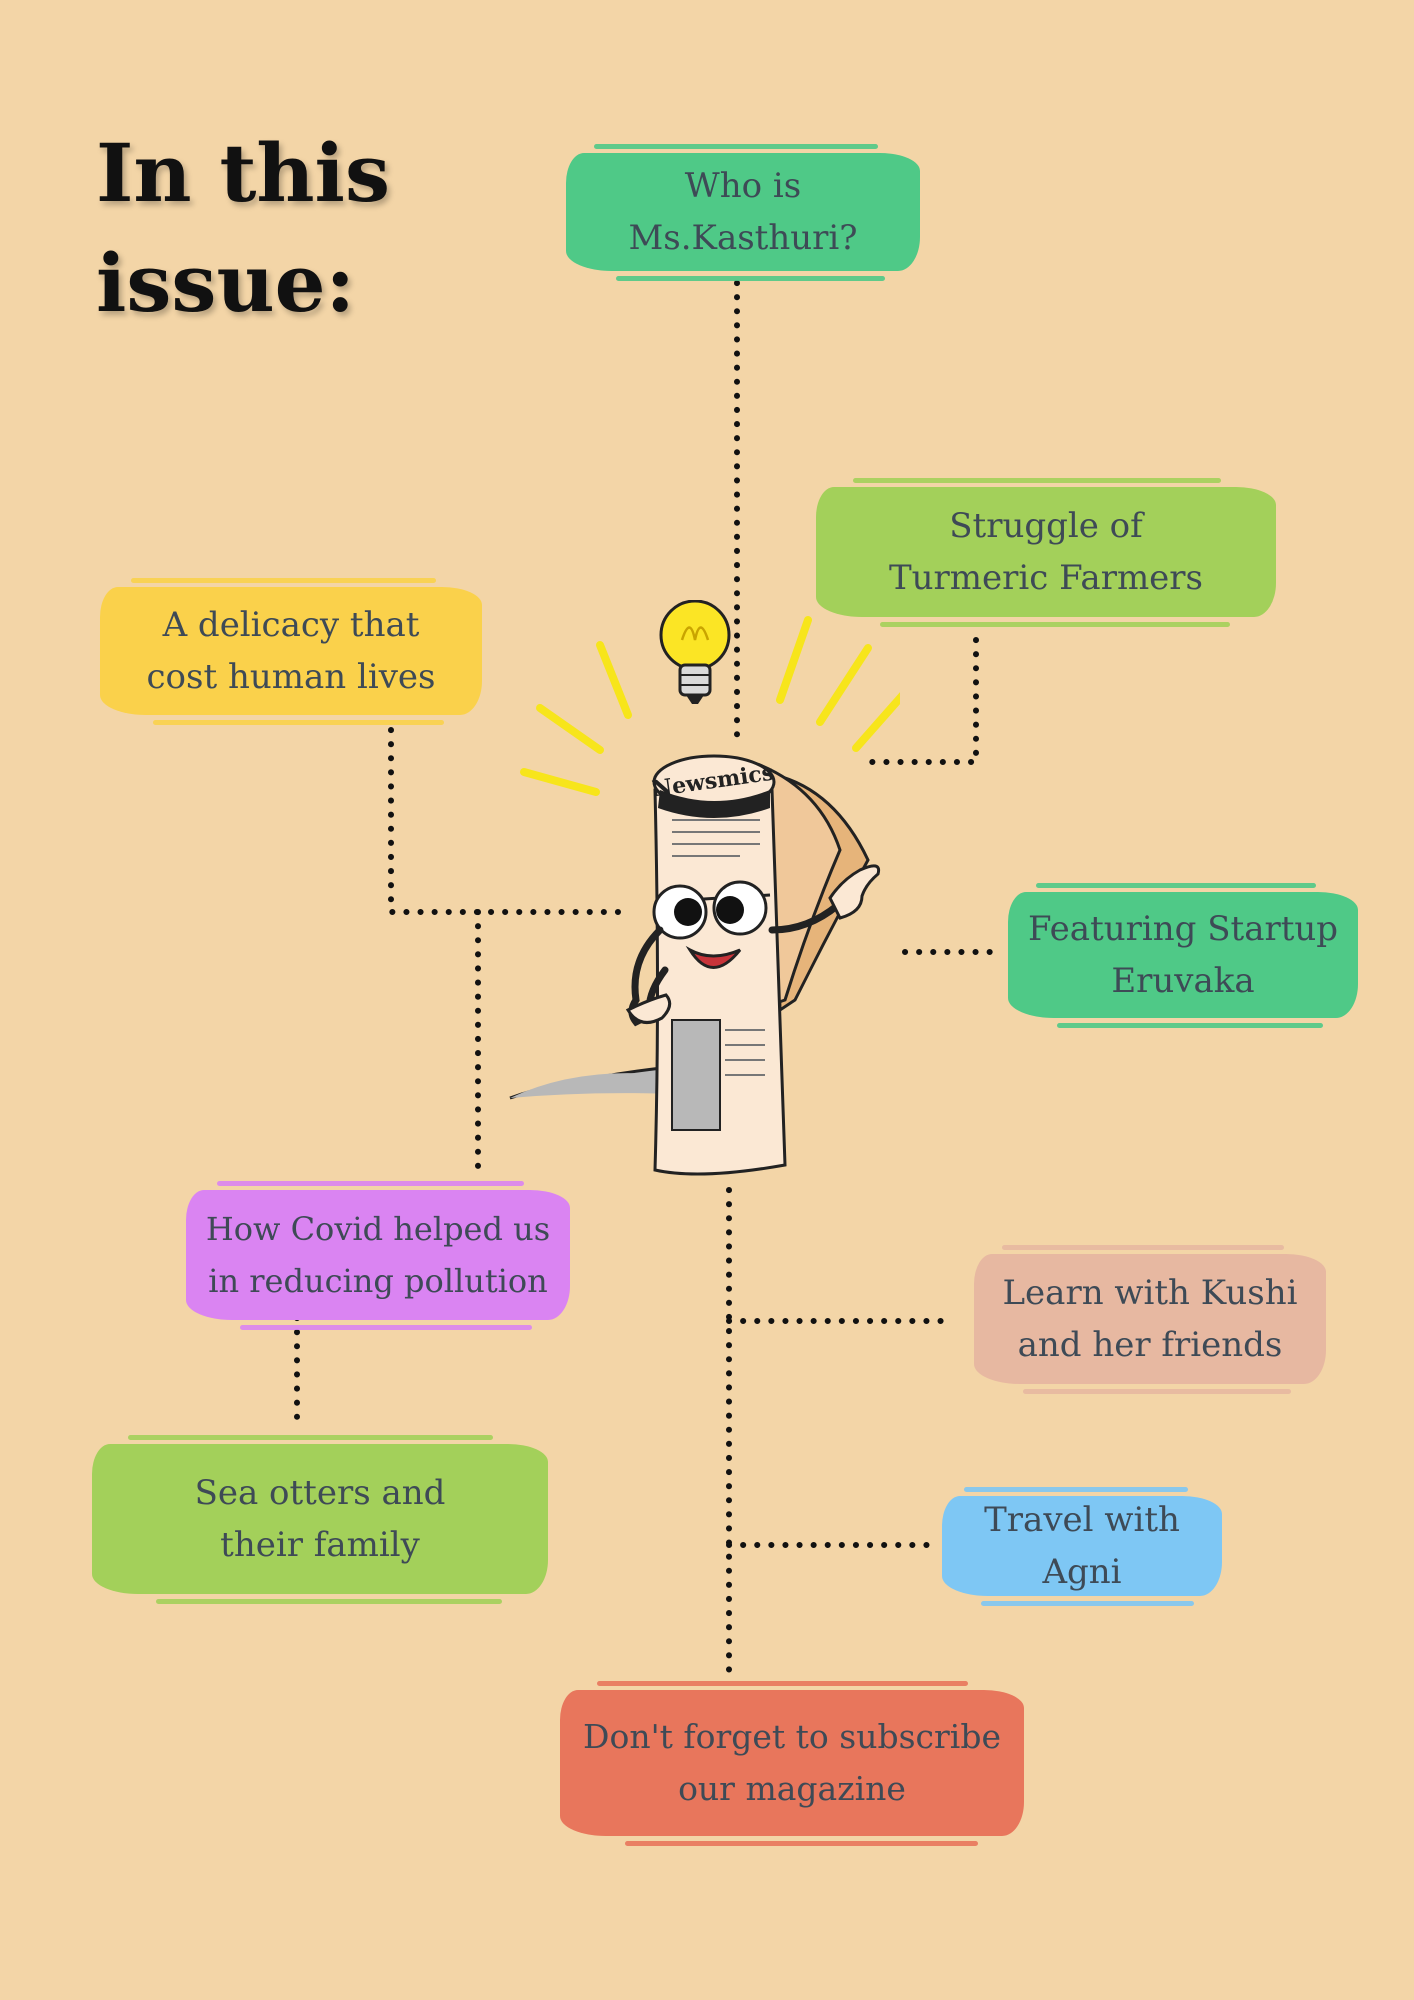 The height and width of the screenshot is (2000, 1414). I want to click on topic-otters-text: Sea otters and their family, so click(320, 1519).